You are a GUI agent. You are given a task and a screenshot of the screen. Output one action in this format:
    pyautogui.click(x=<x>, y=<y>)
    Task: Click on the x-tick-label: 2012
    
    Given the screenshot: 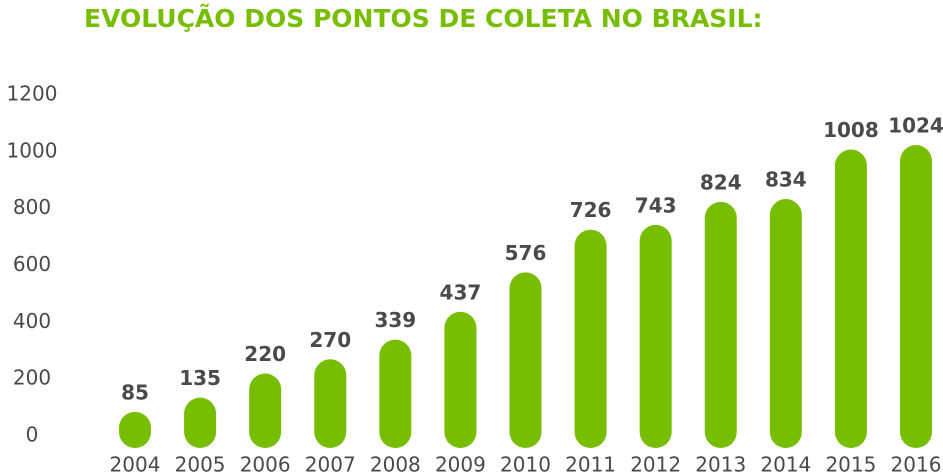 What is the action you would take?
    pyautogui.click(x=655, y=464)
    